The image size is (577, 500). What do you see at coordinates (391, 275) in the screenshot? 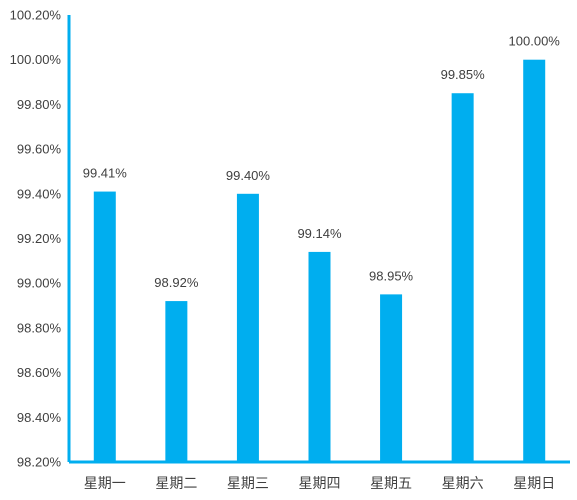
I see `bar-data-label: 98.95%` at bounding box center [391, 275].